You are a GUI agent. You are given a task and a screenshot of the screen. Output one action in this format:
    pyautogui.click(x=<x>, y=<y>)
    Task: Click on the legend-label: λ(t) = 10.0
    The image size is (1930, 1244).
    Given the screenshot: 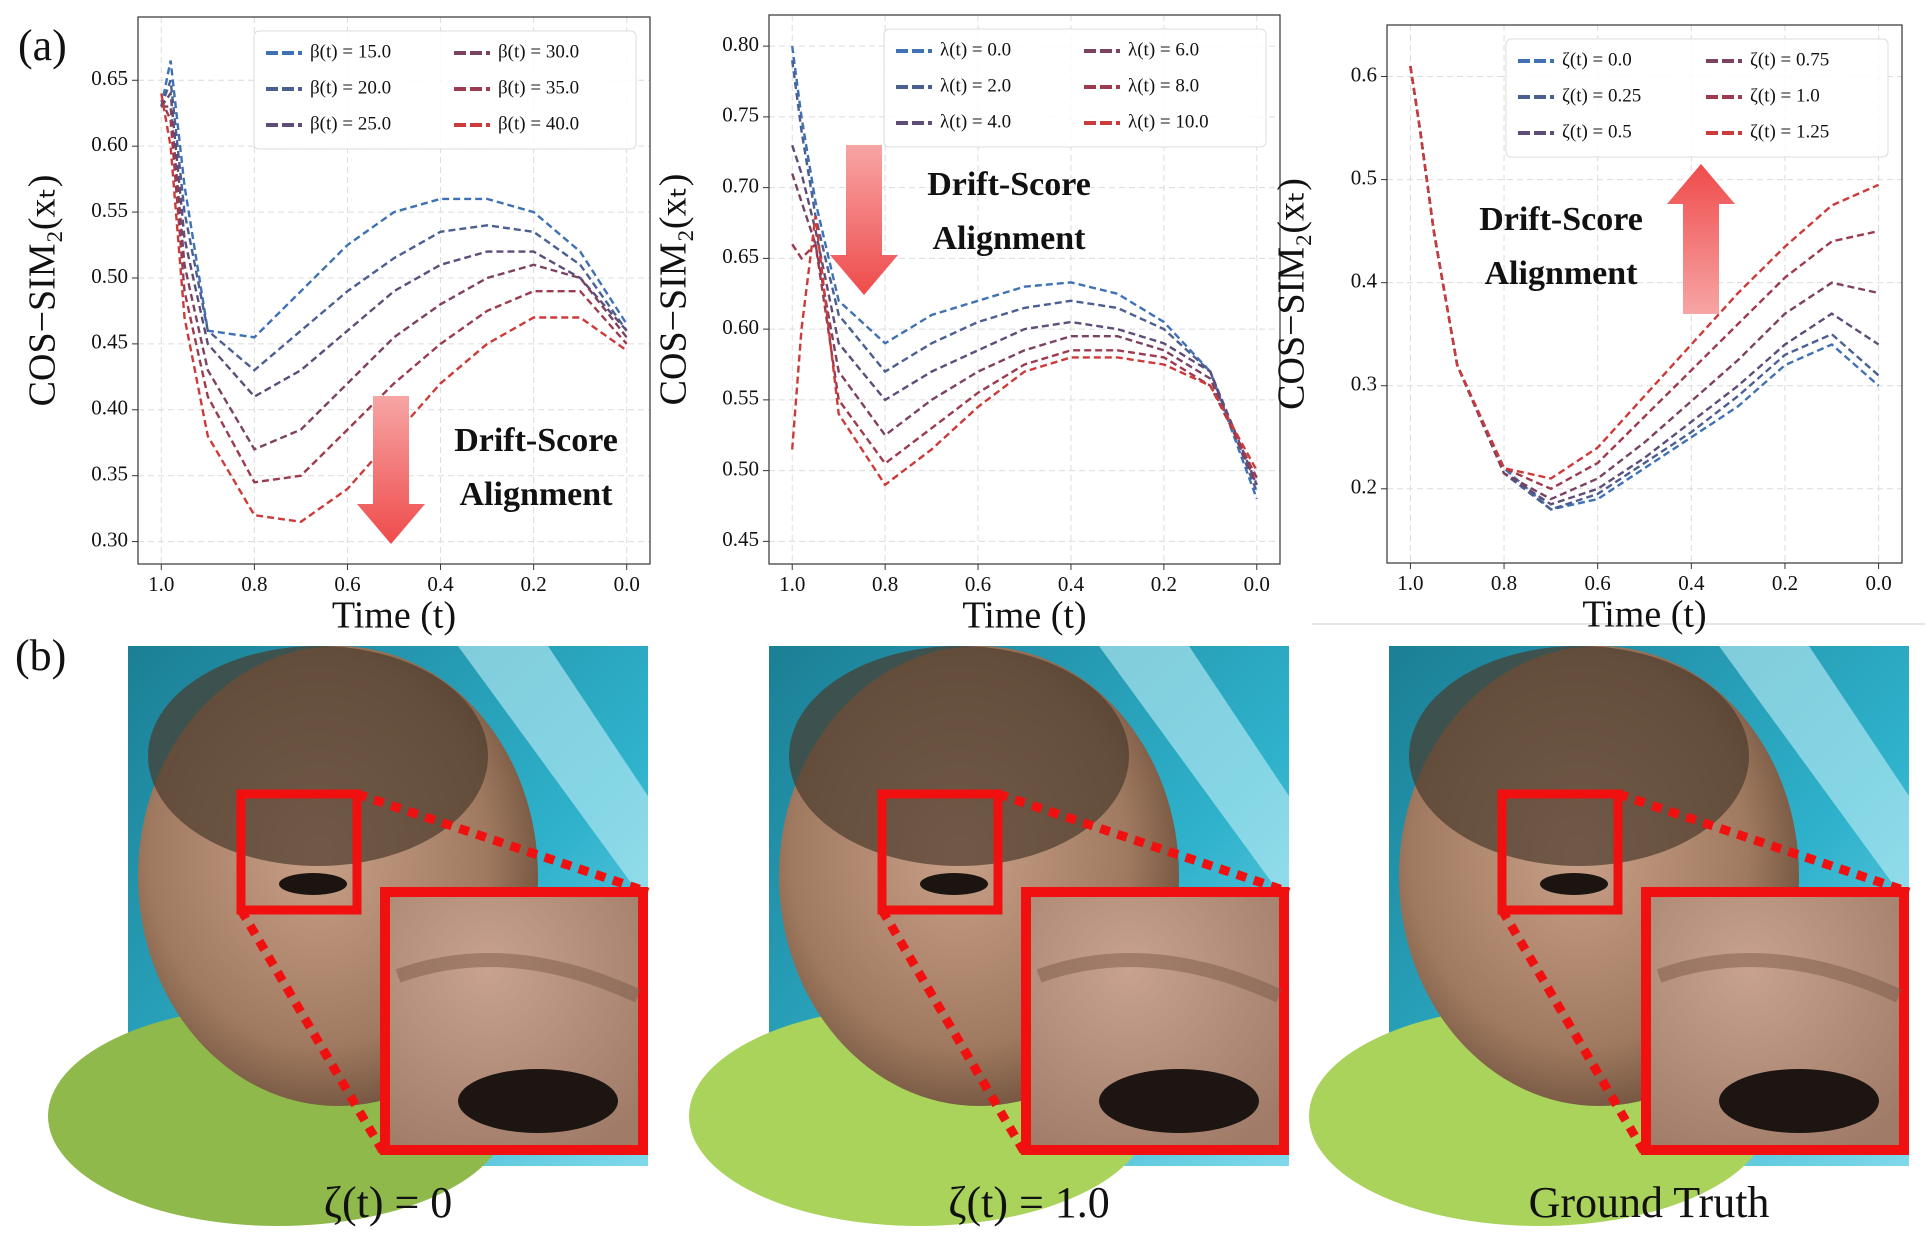 What is the action you would take?
    pyautogui.click(x=1168, y=121)
    